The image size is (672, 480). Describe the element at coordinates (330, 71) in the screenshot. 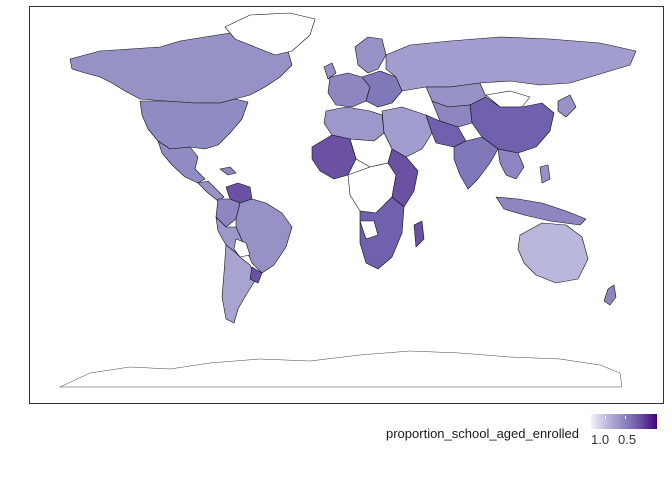

I see `region-uk` at that location.